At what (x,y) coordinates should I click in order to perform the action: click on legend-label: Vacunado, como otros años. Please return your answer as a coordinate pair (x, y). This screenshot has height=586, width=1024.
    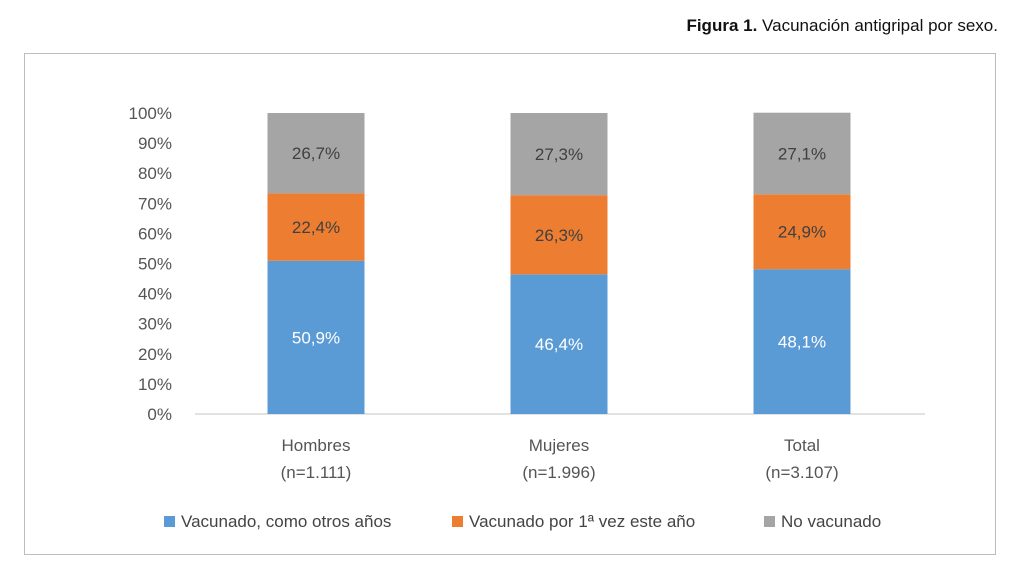
    Looking at the image, I should click on (286, 521).